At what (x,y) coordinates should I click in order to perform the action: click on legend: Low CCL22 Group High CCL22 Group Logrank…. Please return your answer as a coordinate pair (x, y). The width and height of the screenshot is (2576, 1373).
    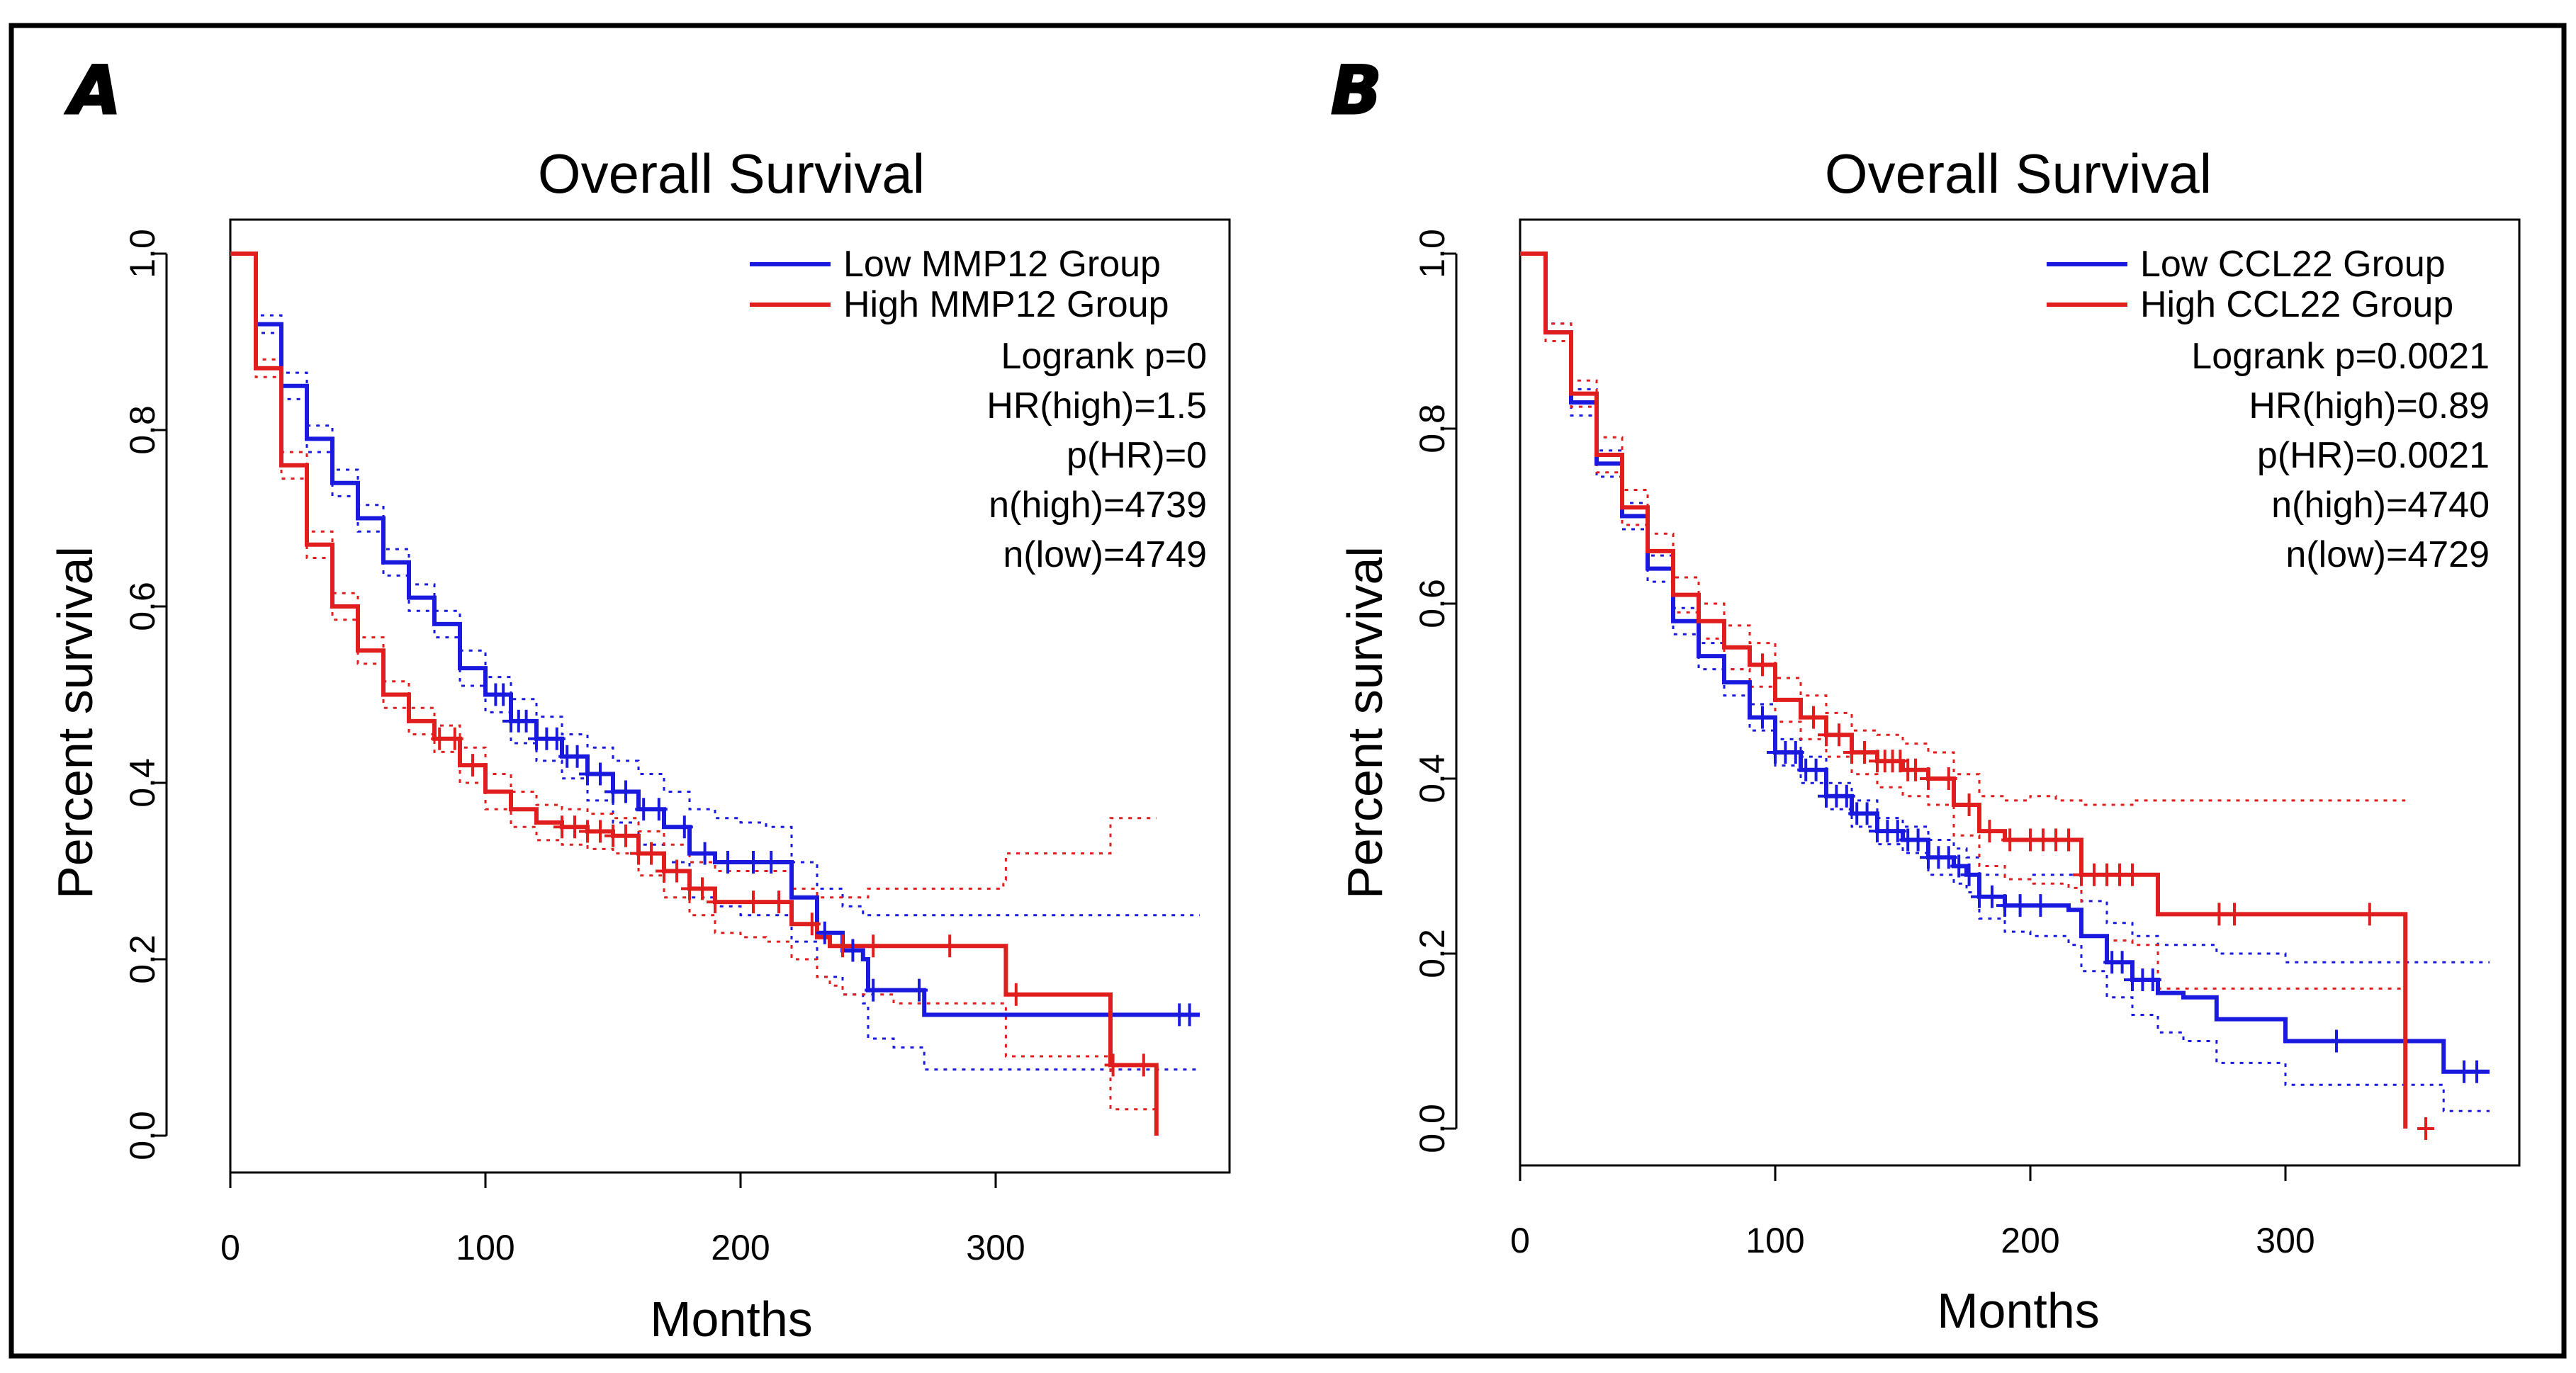
    Looking at the image, I should click on (2268, 409).